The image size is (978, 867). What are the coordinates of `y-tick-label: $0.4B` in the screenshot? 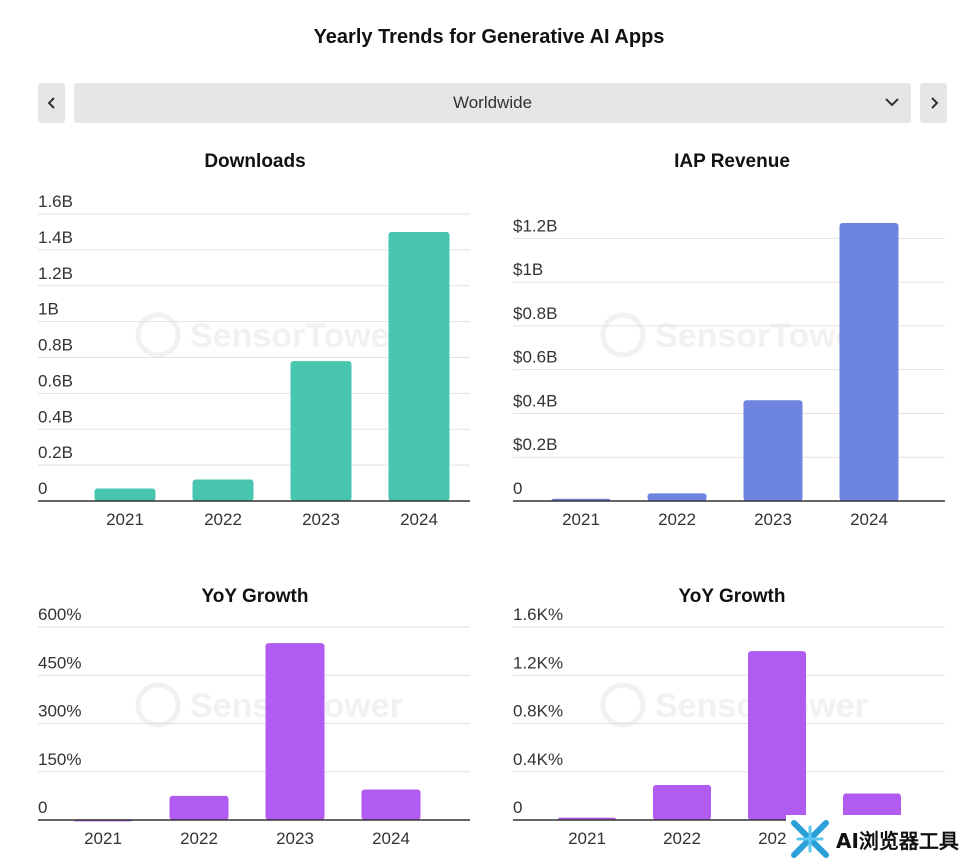 It's located at (535, 400).